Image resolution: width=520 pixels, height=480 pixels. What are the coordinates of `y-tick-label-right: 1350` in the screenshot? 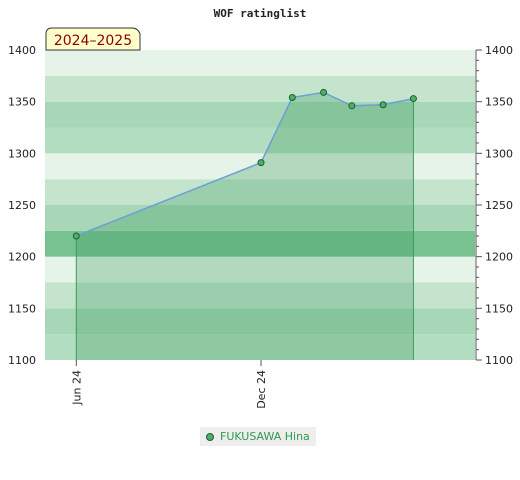 It's located at (499, 102).